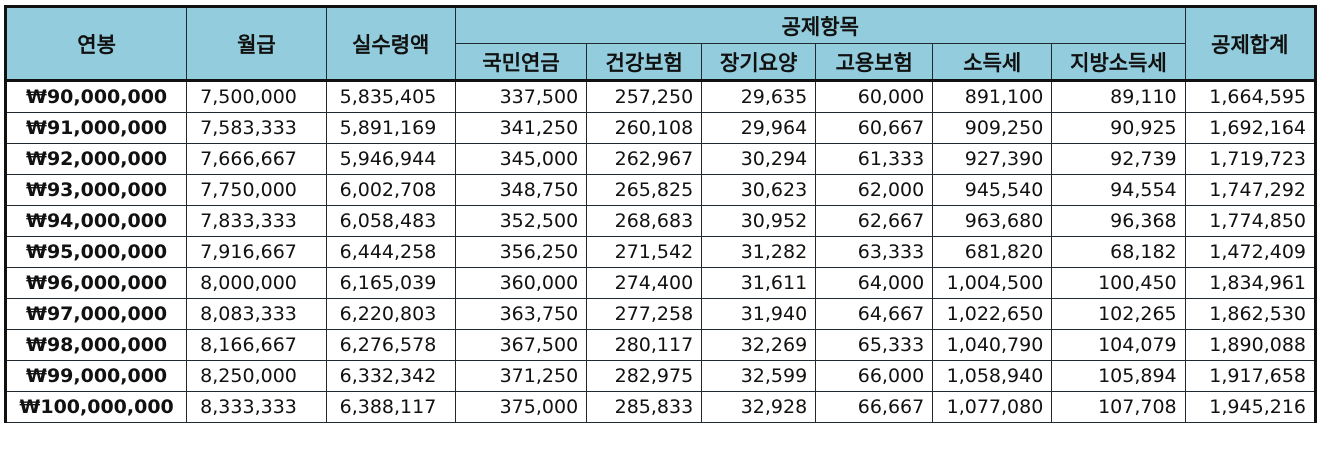 This screenshot has width=1321, height=451. What do you see at coordinates (521, 345) in the screenshot?
I see `cell-national-pension: 367,500` at bounding box center [521, 345].